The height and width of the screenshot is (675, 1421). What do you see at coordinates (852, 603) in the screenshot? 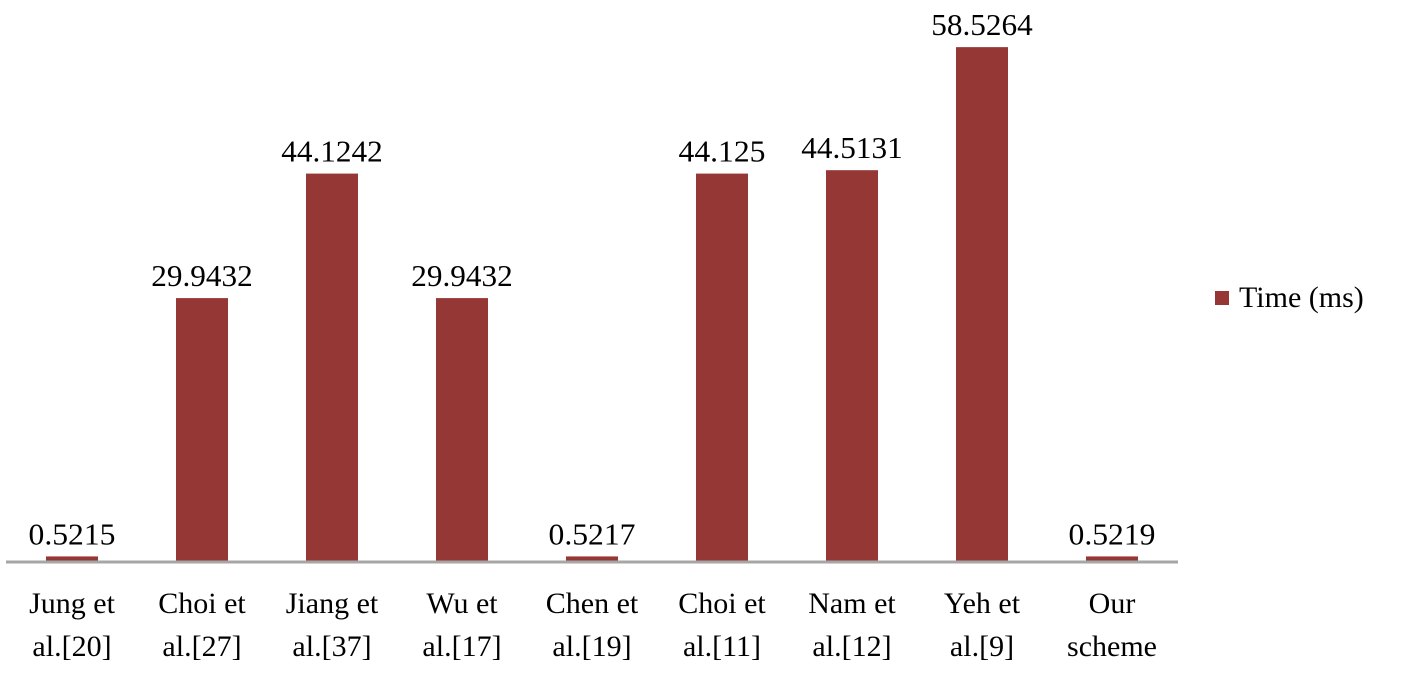
I see `x-tick-label: Nam et` at bounding box center [852, 603].